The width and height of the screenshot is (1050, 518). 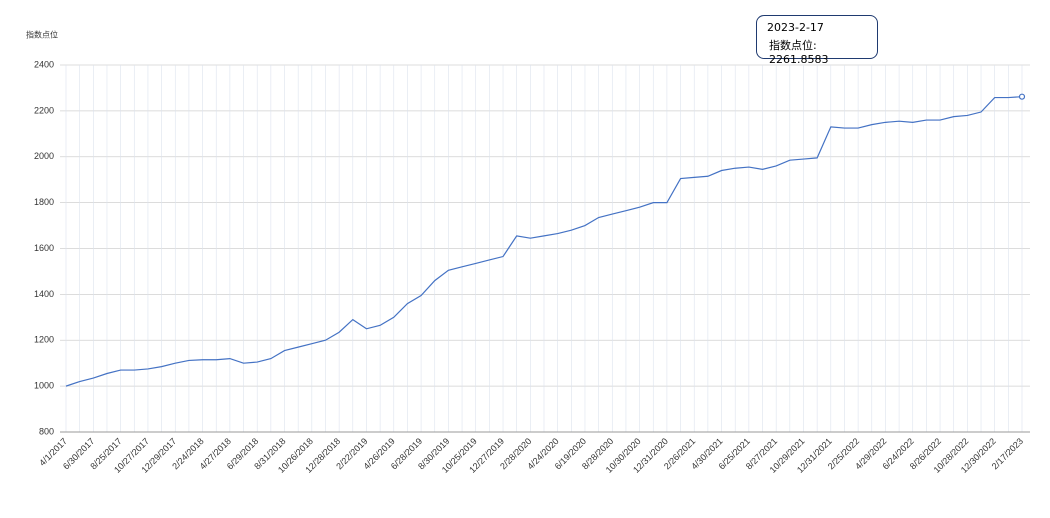 What do you see at coordinates (44, 294) in the screenshot?
I see `y-tick-label: 1400` at bounding box center [44, 294].